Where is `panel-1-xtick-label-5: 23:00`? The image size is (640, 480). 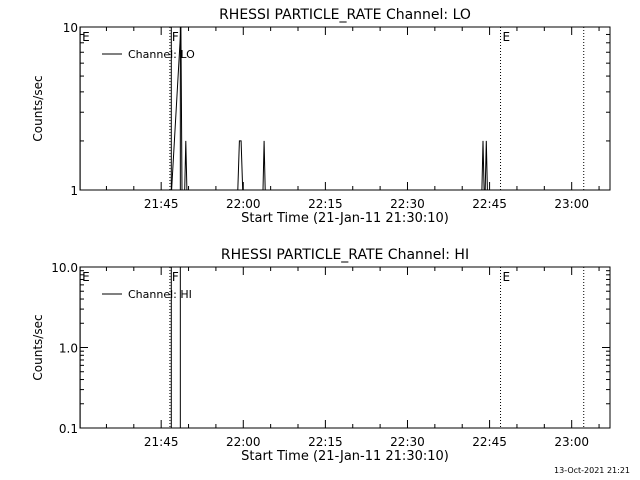
panel-1-xtick-label-5: 23:00 is located at coordinates (571, 204).